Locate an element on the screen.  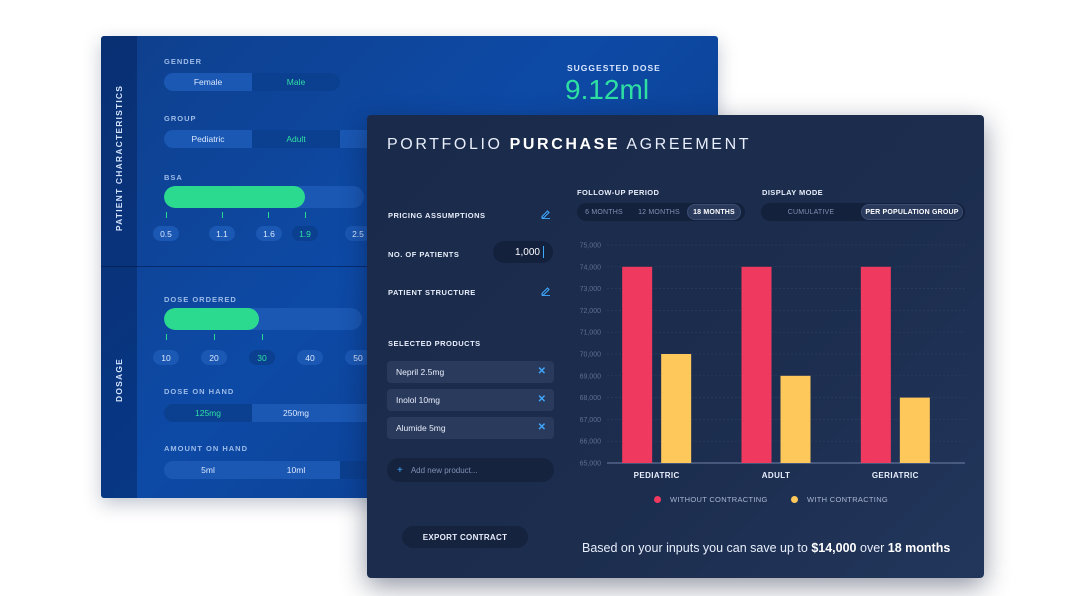
dose-tick-label: 40 is located at coordinates (310, 357).